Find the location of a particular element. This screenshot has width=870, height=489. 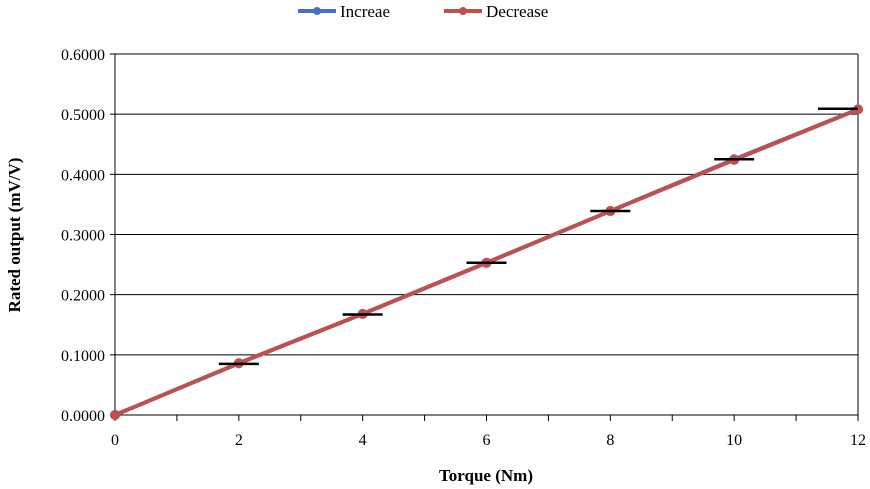

legend-marker-increase is located at coordinates (317, 11).